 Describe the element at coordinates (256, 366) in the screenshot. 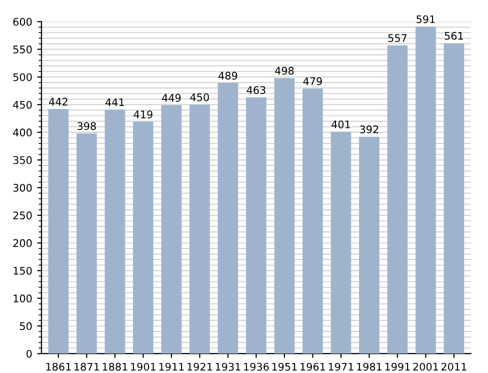

I see `x-tick-label: 1936` at that location.